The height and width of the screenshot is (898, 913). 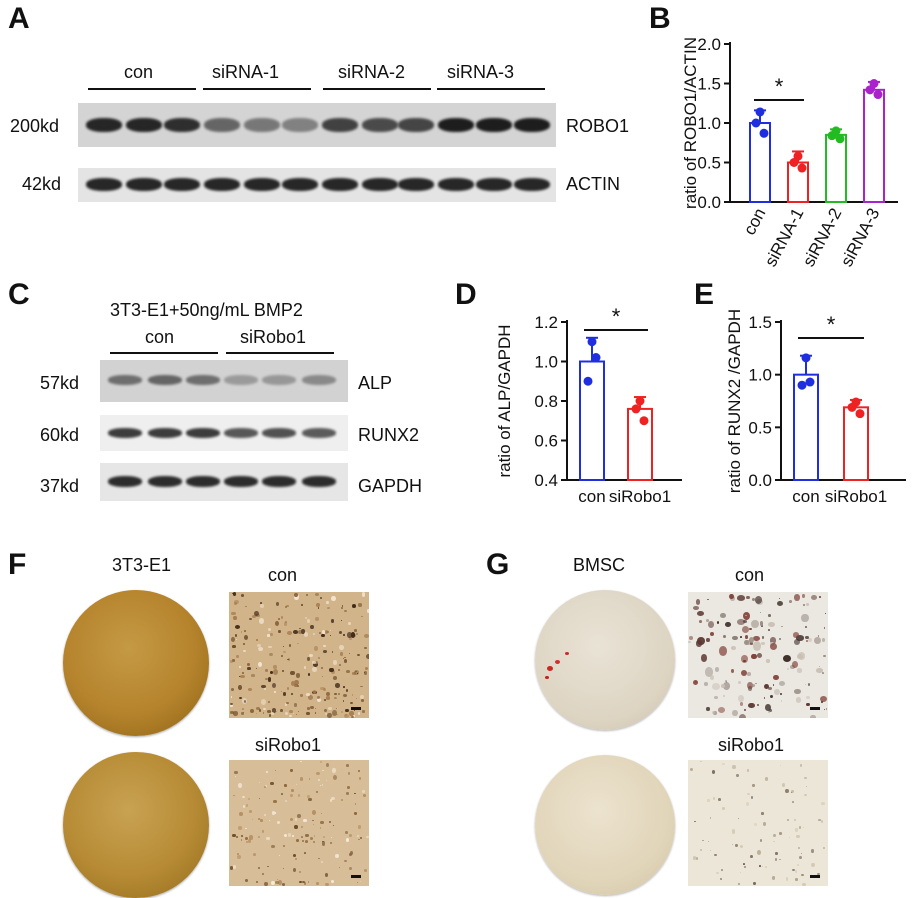 What do you see at coordinates (165, 380) in the screenshot?
I see `alp-band` at bounding box center [165, 380].